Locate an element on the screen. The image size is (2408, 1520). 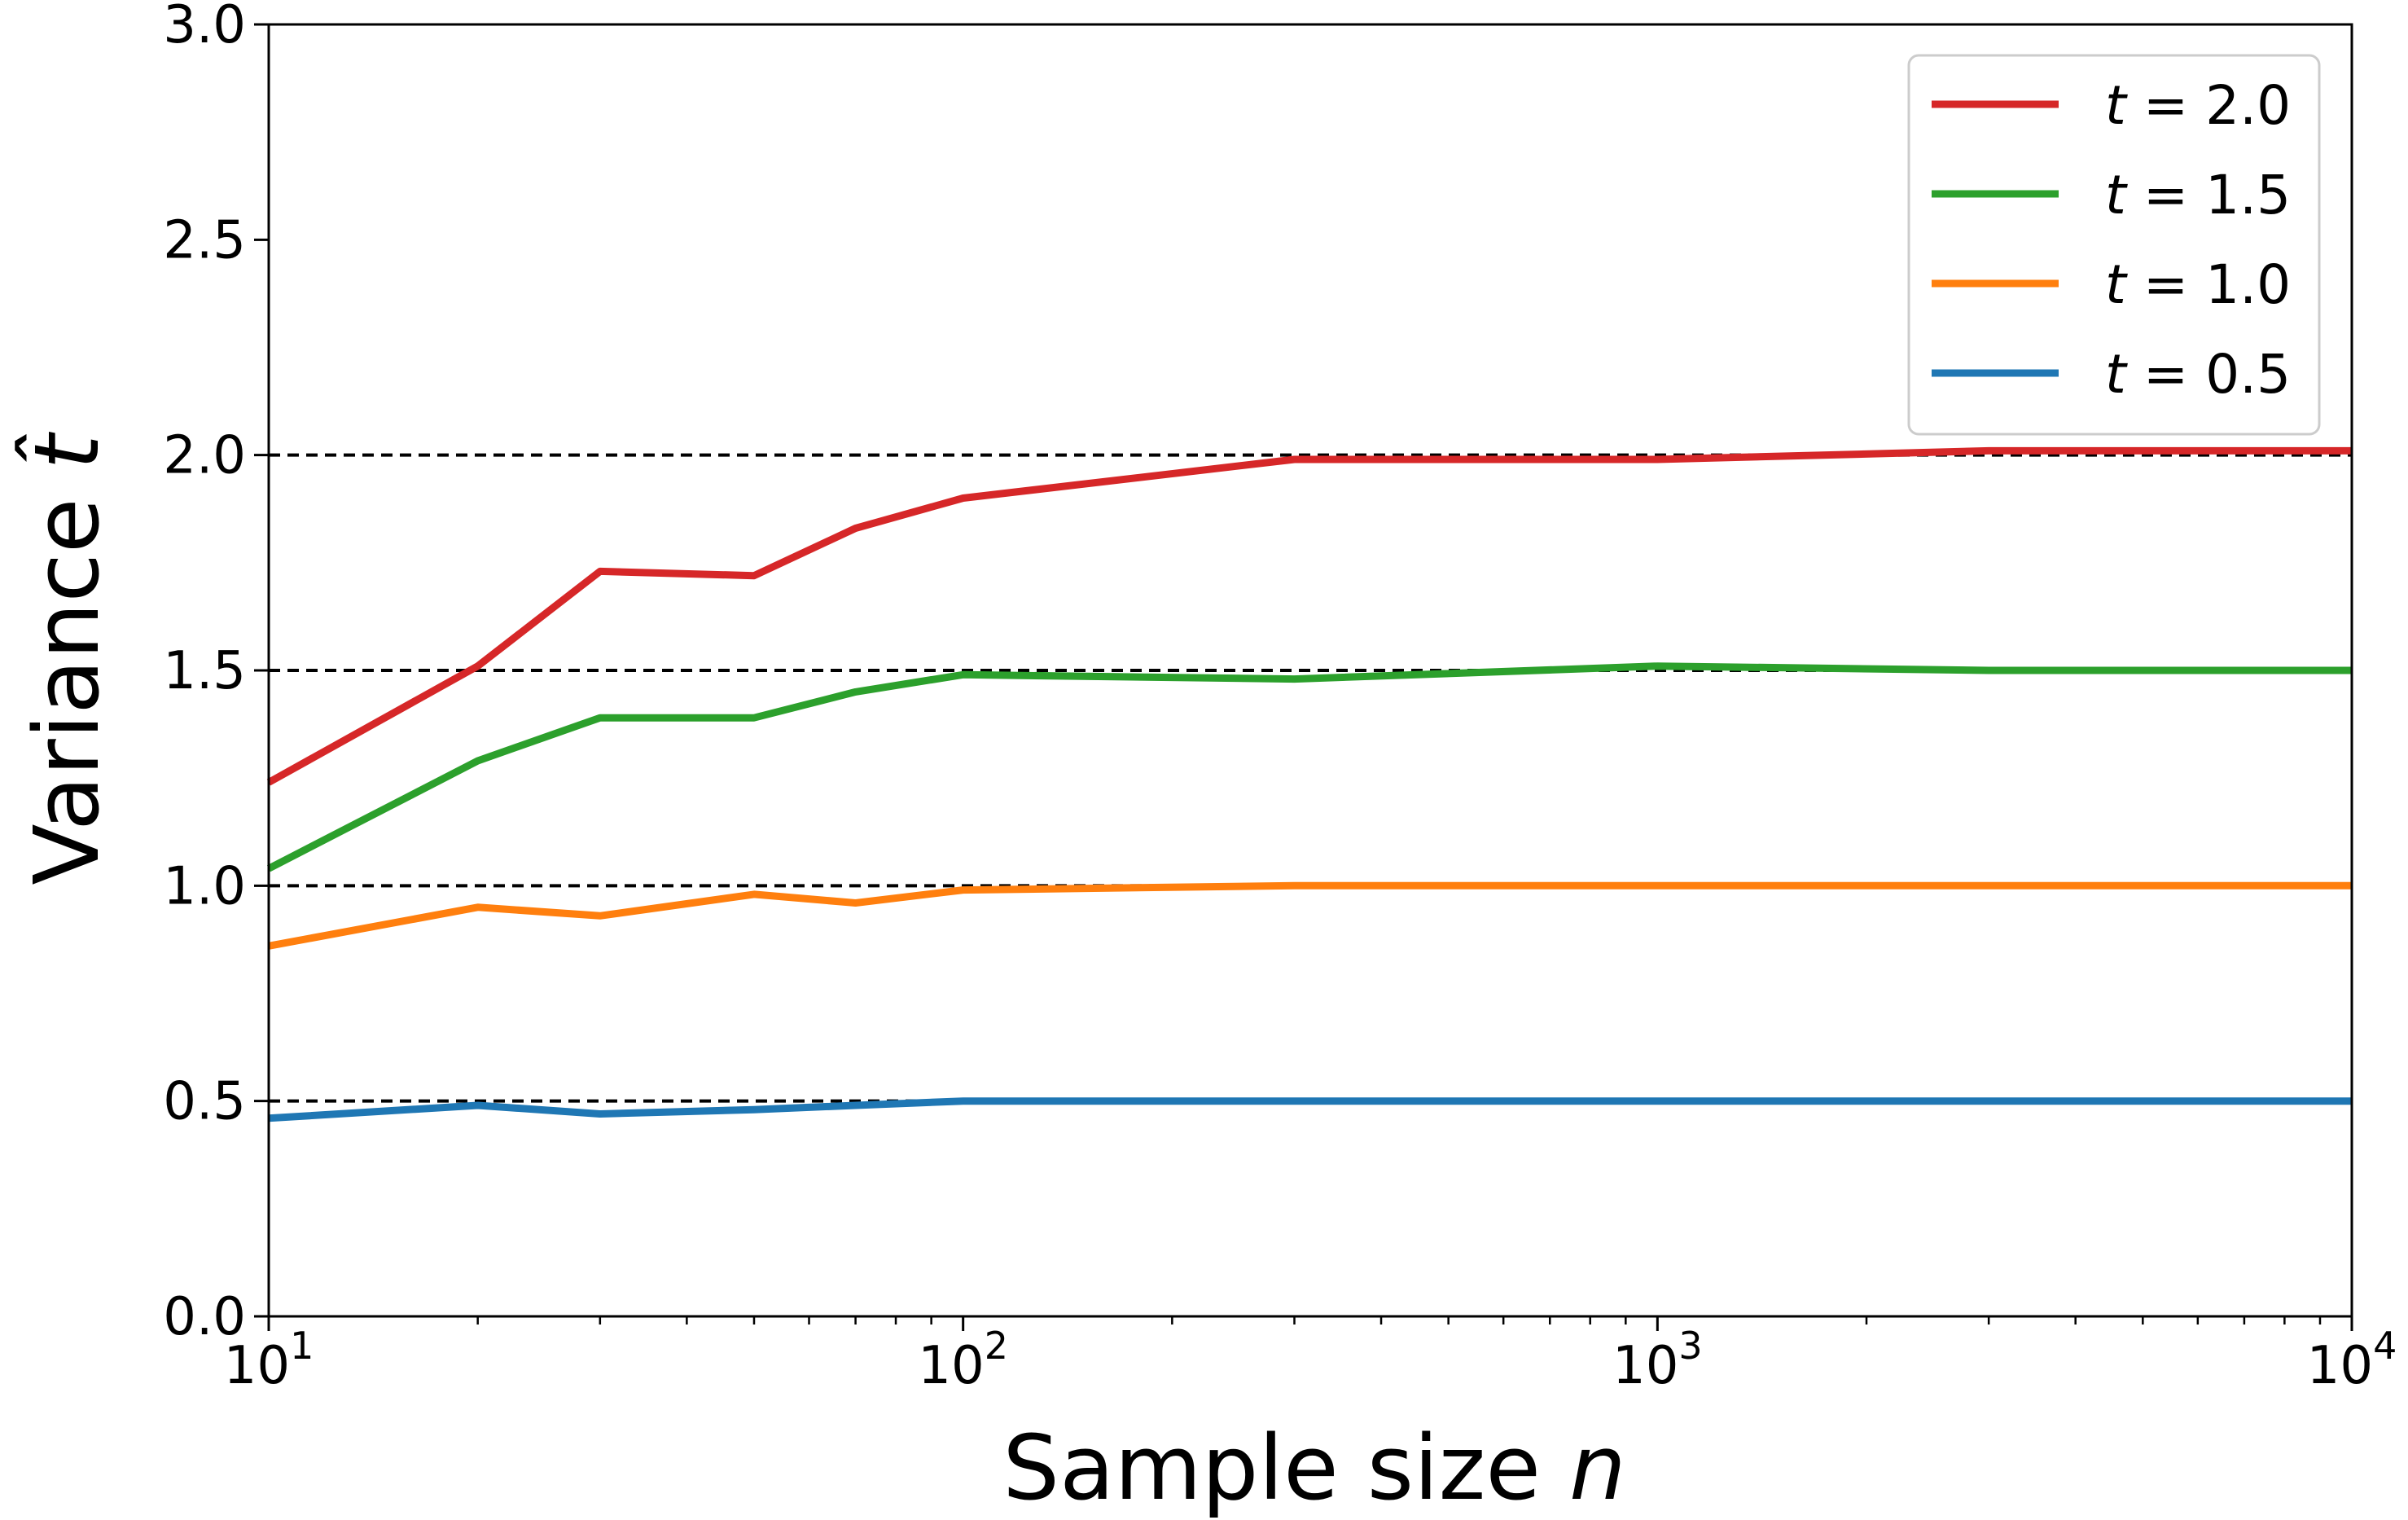
series-line-t-0.5 is located at coordinates (1310, 1110).